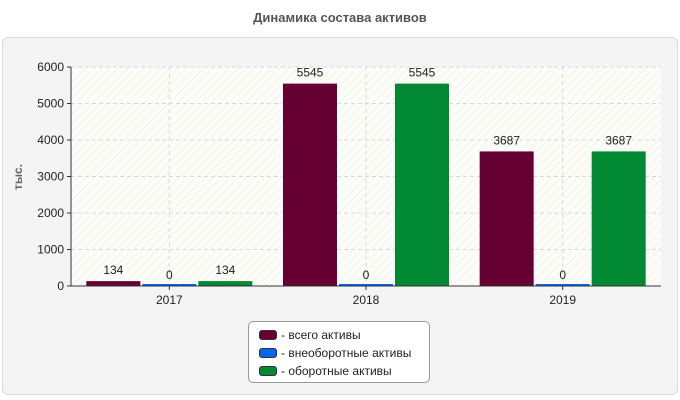  Describe the element at coordinates (169, 300) in the screenshot. I see `x-tick-label: 2017` at that location.